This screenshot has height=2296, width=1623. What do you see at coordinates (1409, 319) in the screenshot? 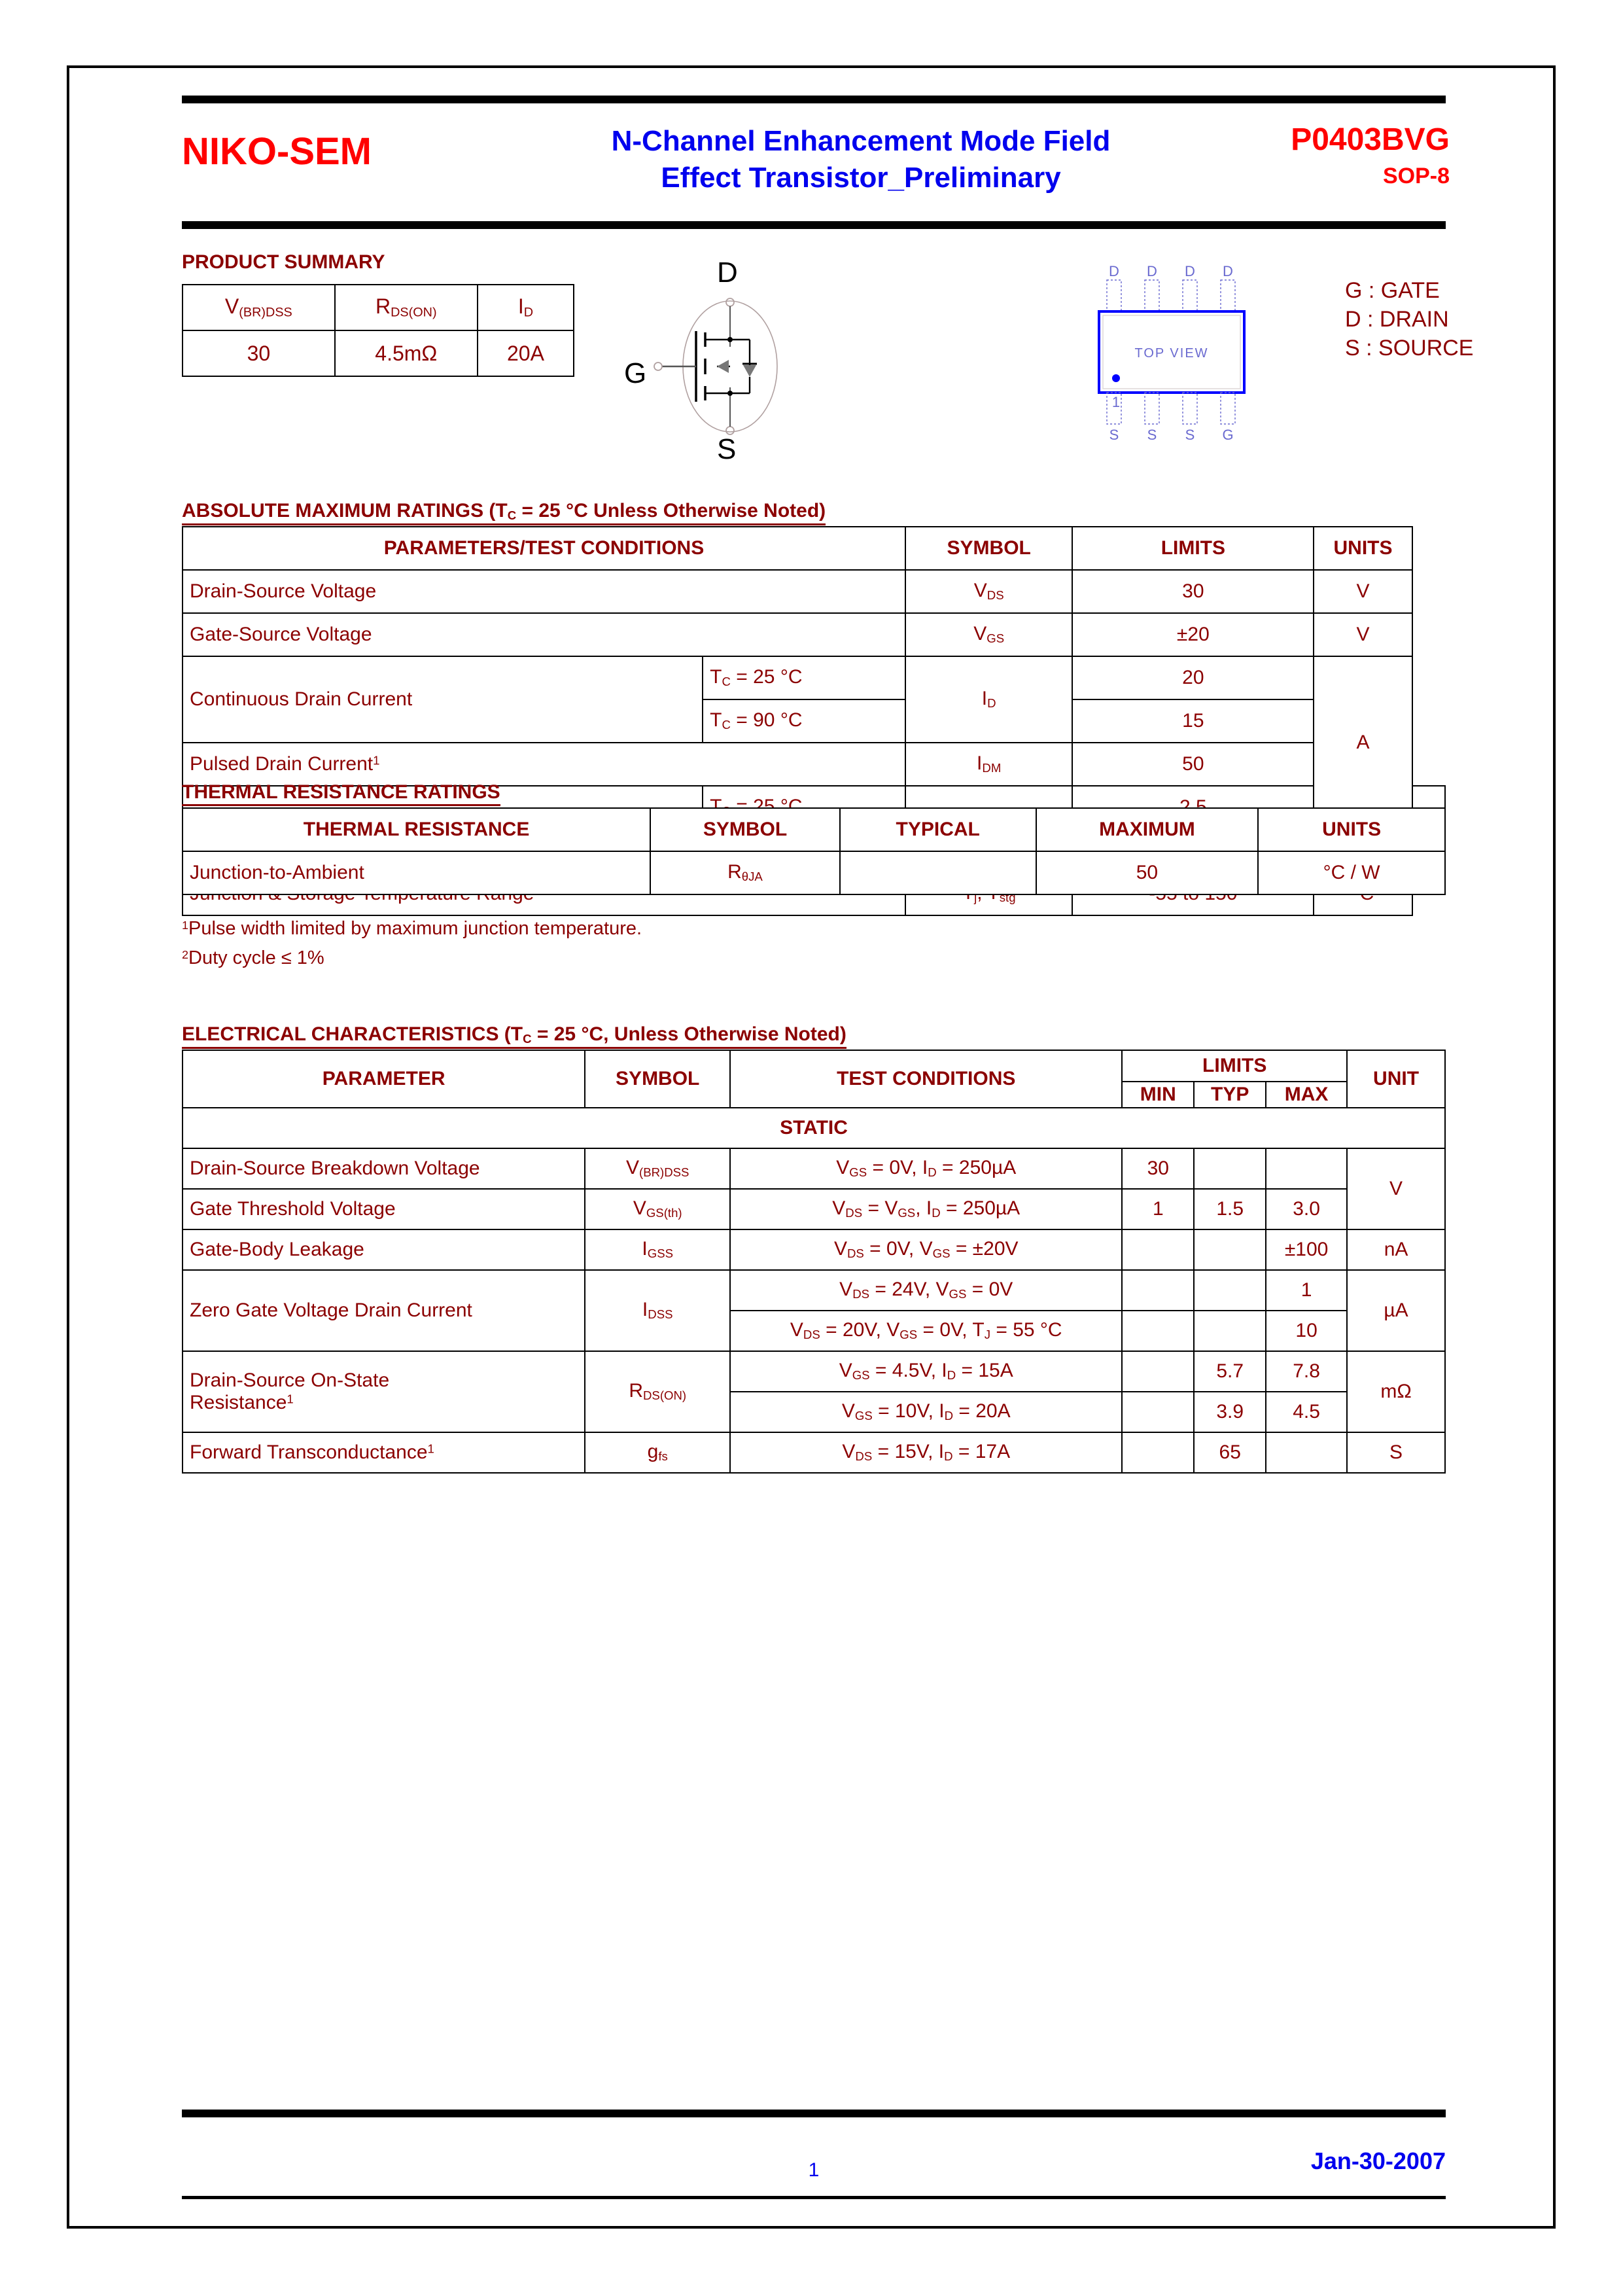
I see `pin-legend: G : GATE D : DRAIN S : SOURCE` at bounding box center [1409, 319].